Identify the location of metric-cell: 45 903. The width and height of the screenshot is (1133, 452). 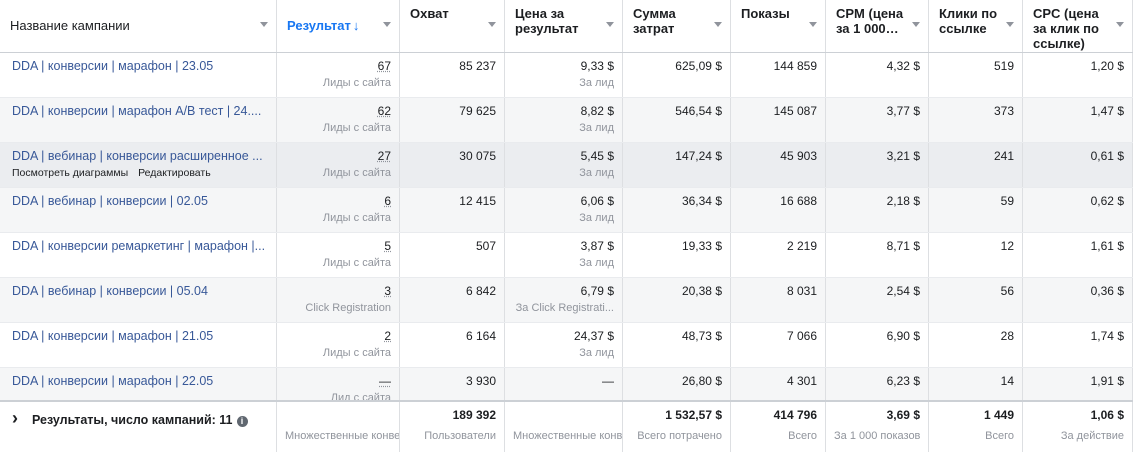
(778, 165).